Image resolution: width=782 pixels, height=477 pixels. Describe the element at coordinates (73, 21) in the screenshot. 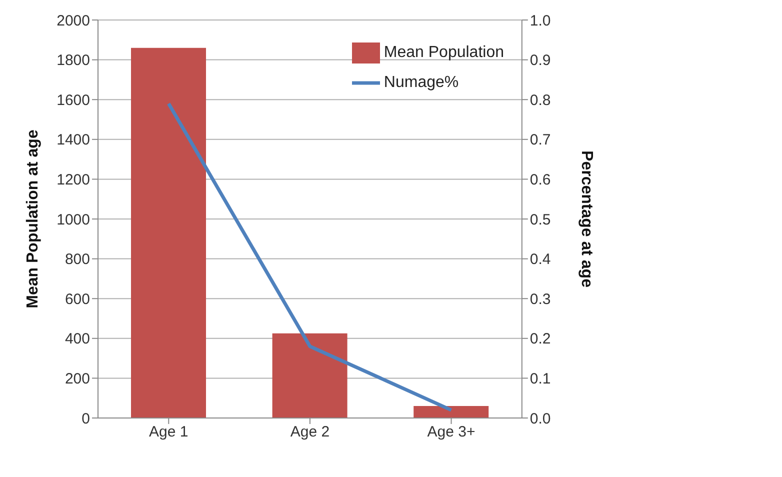

I see `y-tick-label: 2000` at that location.